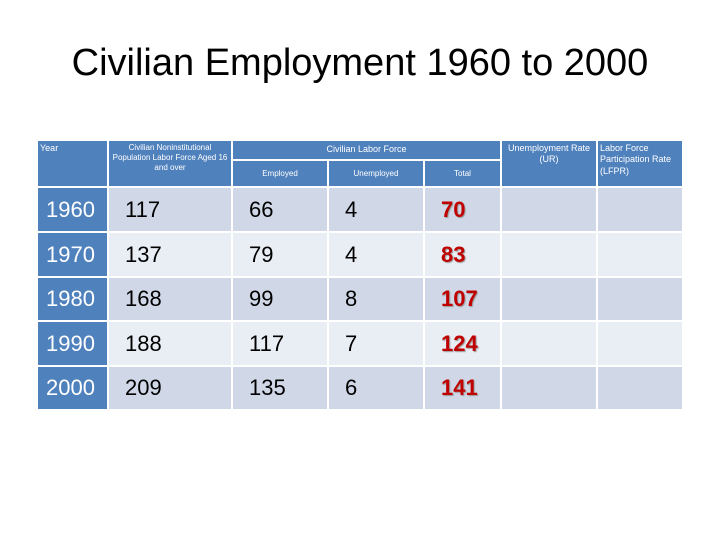 Image resolution: width=720 pixels, height=540 pixels. What do you see at coordinates (376, 343) in the screenshot?
I see `data-cell: 7` at bounding box center [376, 343].